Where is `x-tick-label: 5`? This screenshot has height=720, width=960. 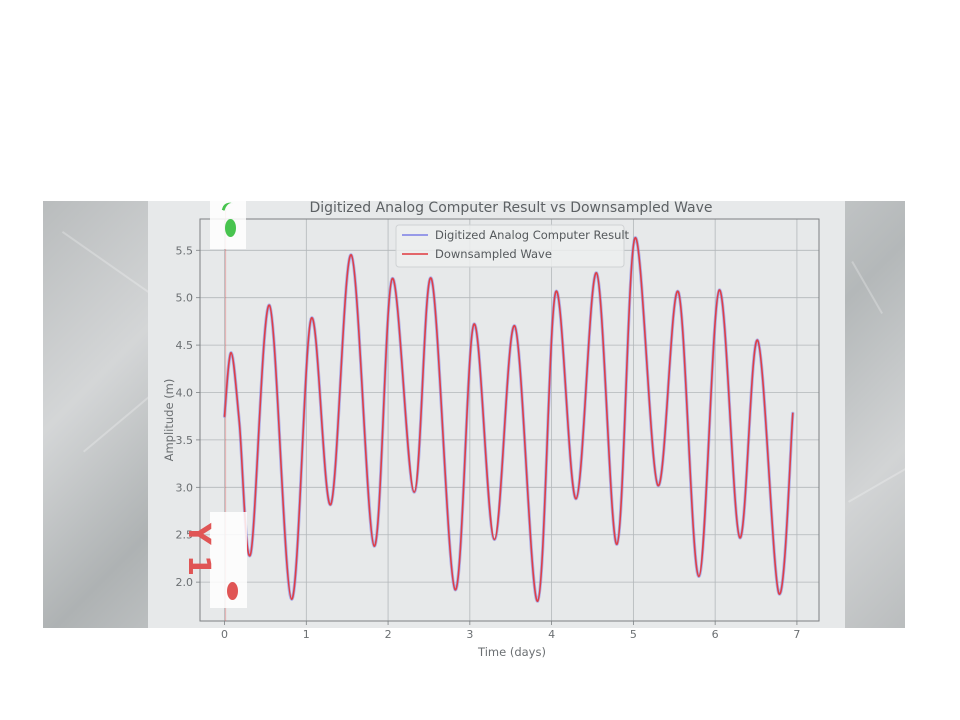 x-tick-label: 5 is located at coordinates (633, 634).